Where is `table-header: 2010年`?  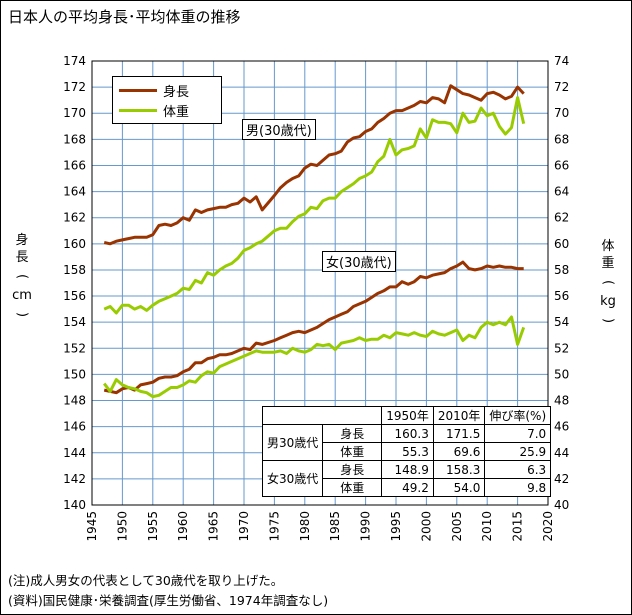
table-header: 2010年 is located at coordinates (459, 415).